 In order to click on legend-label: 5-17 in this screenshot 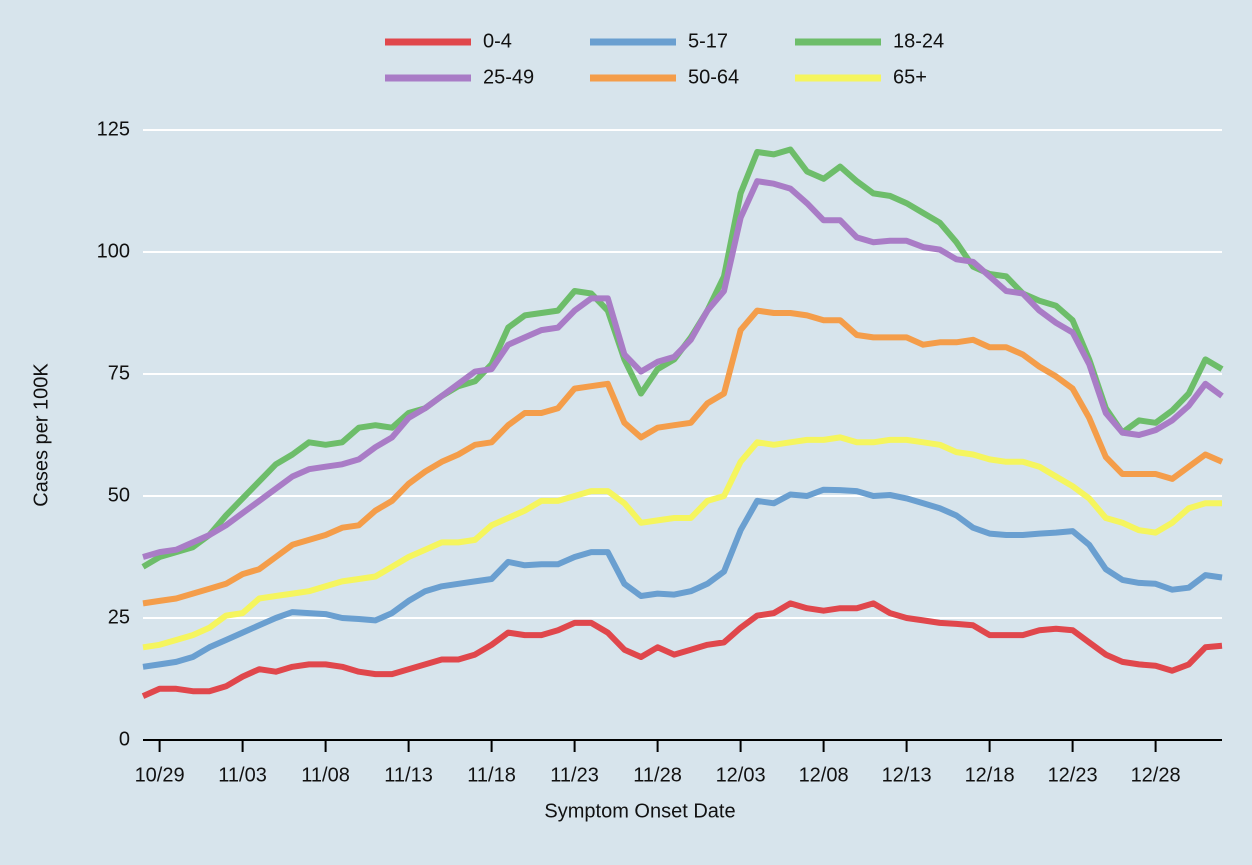, I will do `click(708, 41)`.